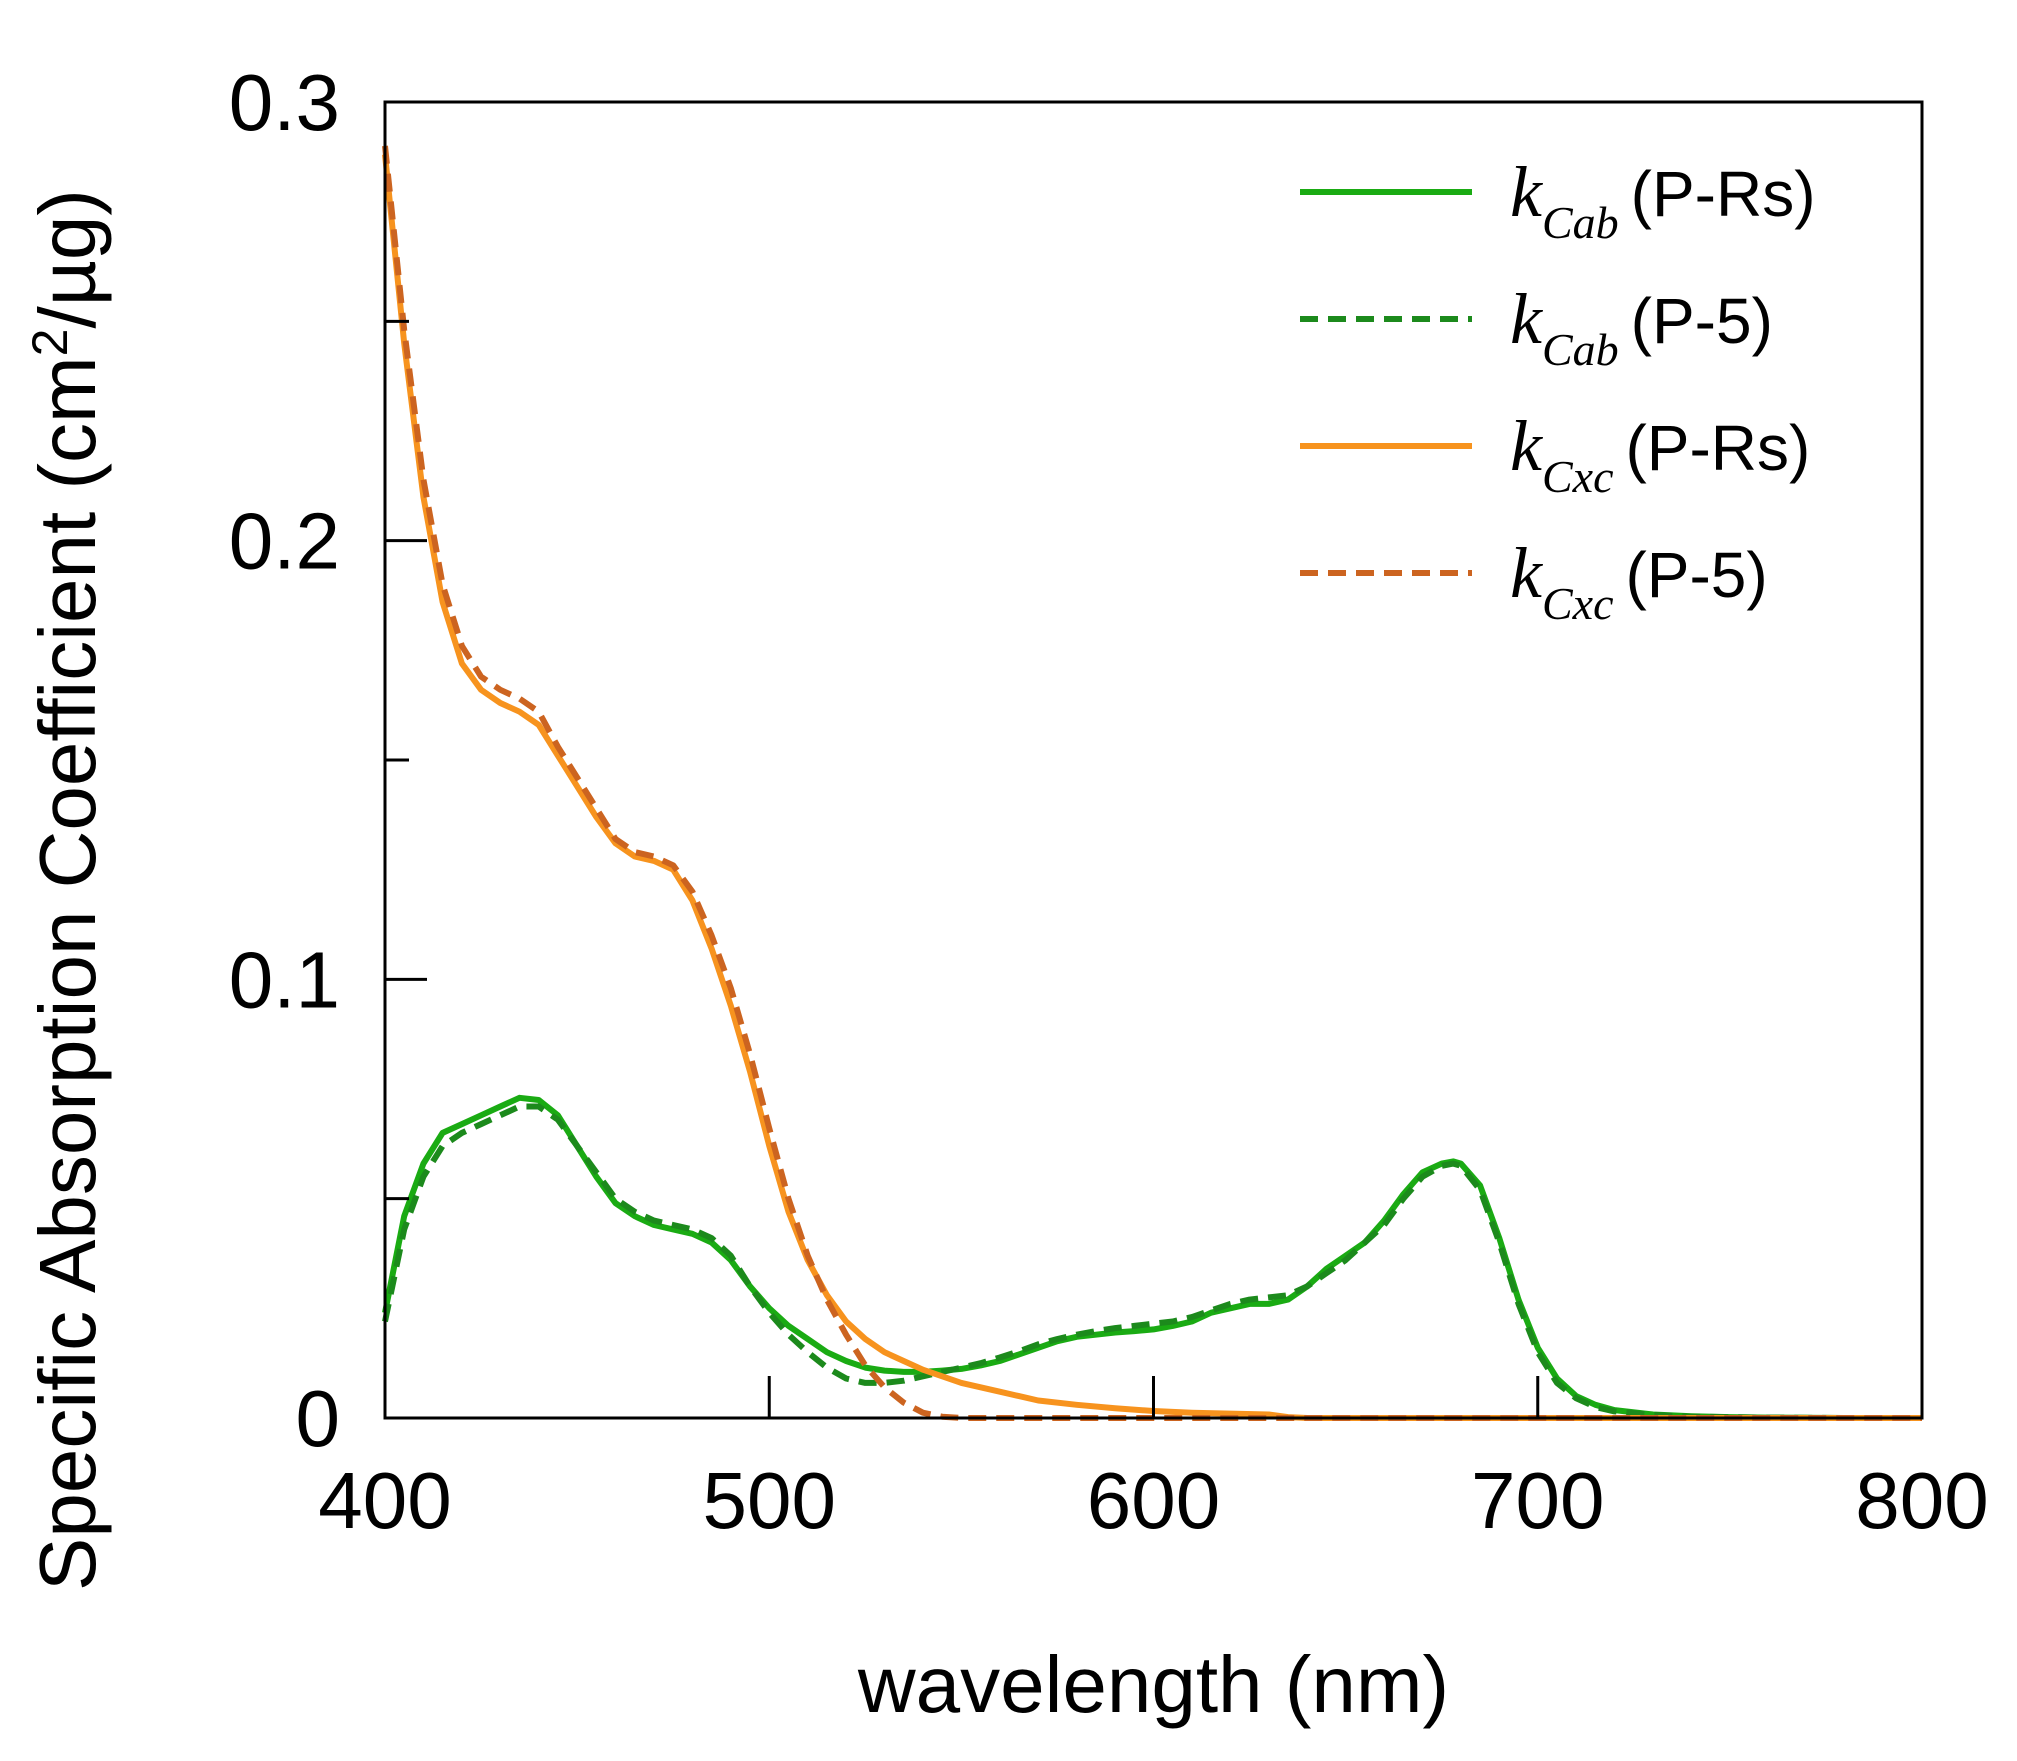 The image size is (2017, 1761). What do you see at coordinates (67, 973) in the screenshot?
I see `y-axis-title-main: Specific Absorption Coefficient (cm` at bounding box center [67, 973].